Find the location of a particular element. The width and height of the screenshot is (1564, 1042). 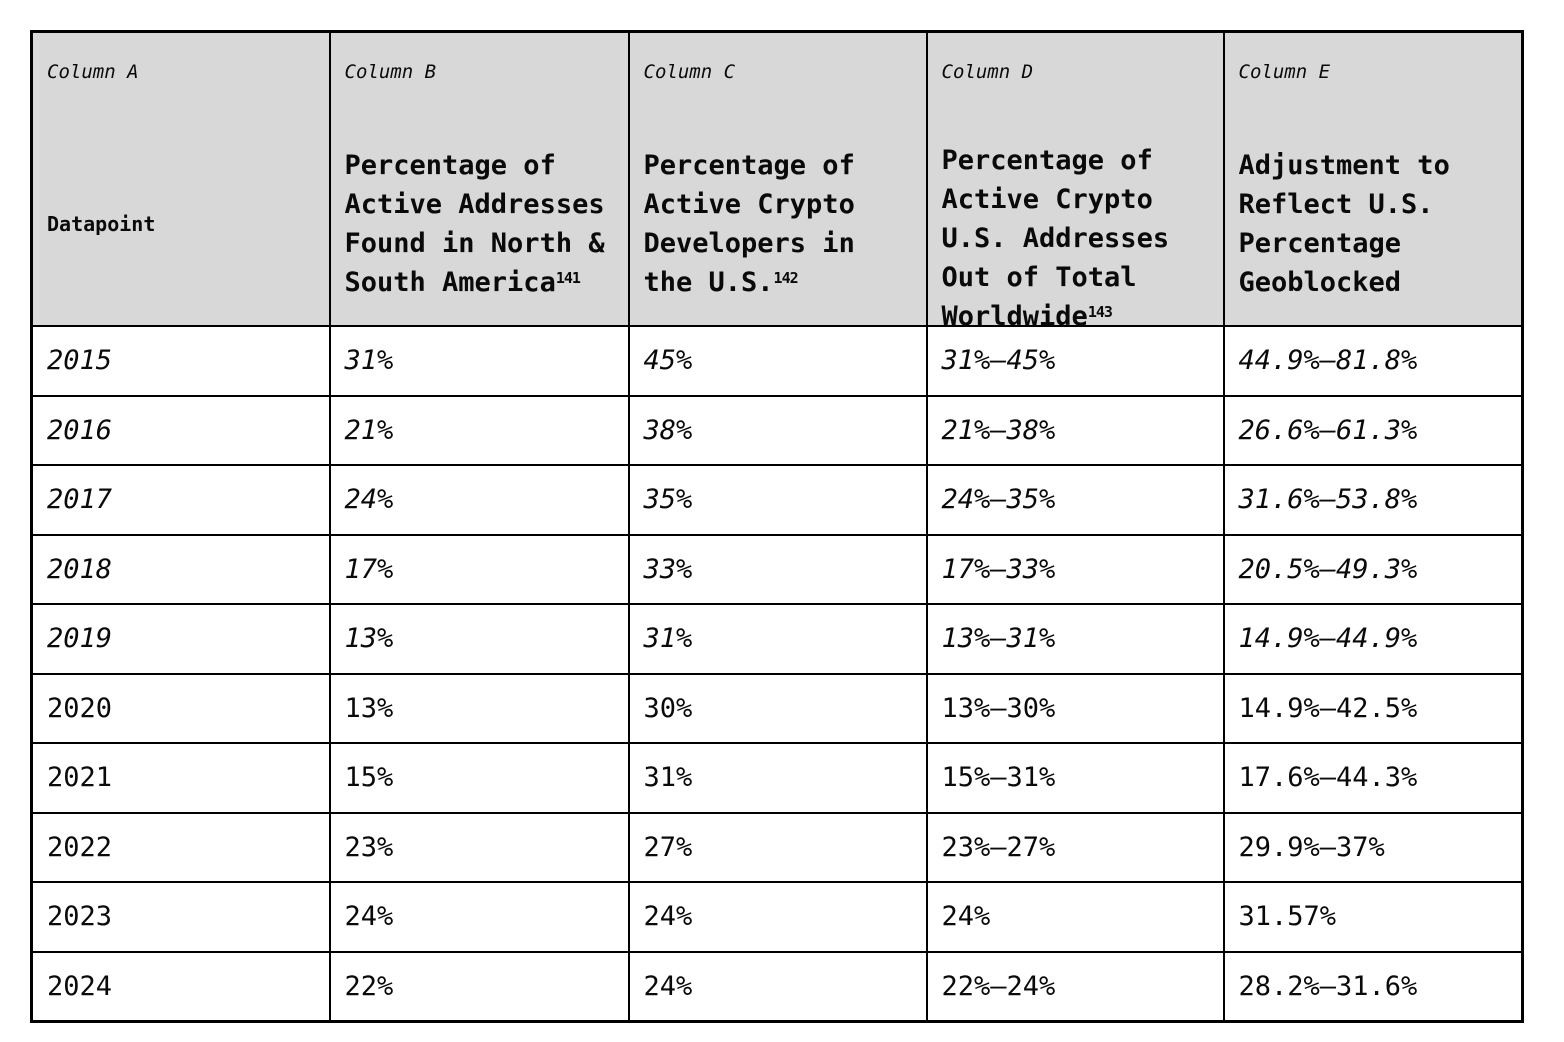

value-cell: 21% is located at coordinates (479, 430).